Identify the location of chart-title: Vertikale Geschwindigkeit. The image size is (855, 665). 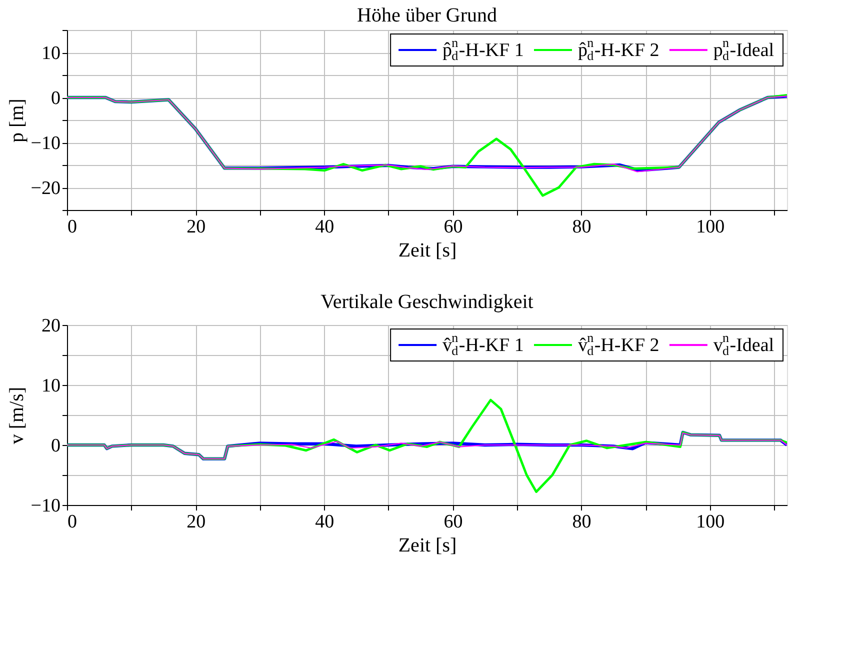
(427, 302).